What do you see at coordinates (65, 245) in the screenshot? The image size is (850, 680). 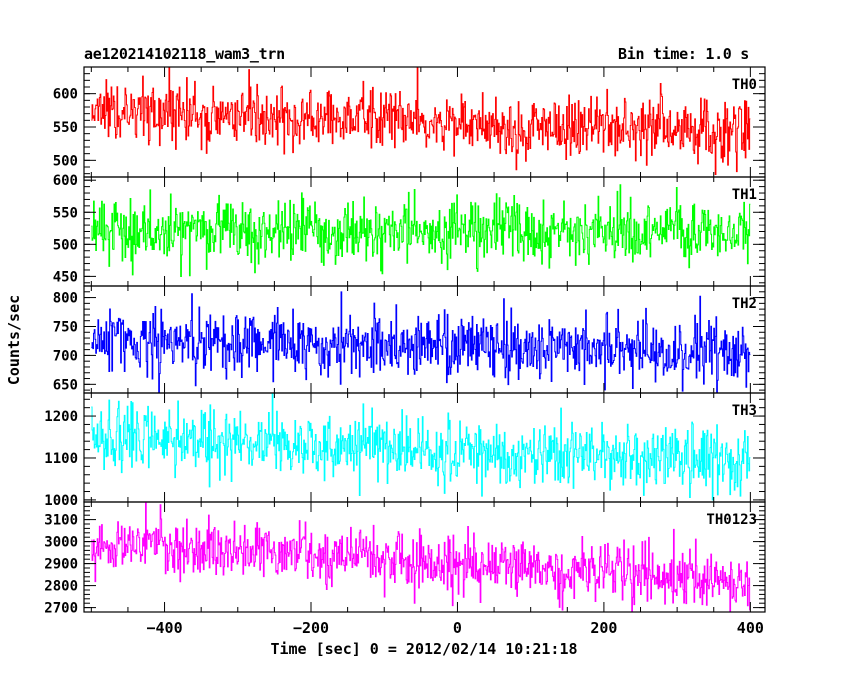 I see `y-tick-label-th1: 500` at bounding box center [65, 245].